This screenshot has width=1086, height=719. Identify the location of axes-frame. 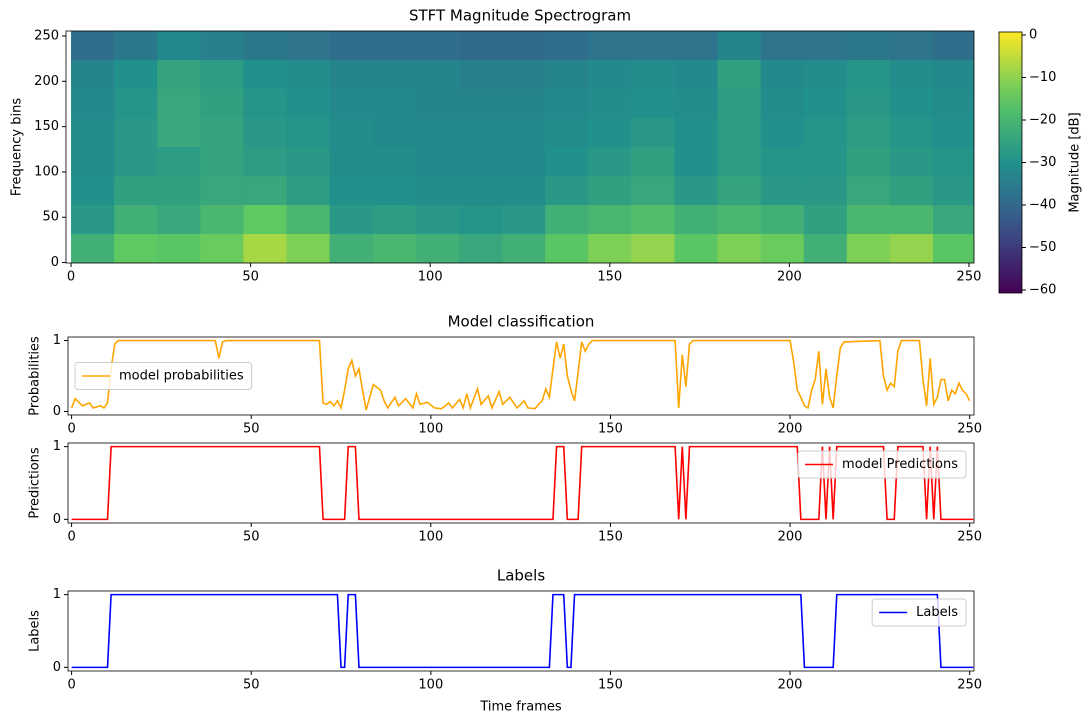
(521, 631).